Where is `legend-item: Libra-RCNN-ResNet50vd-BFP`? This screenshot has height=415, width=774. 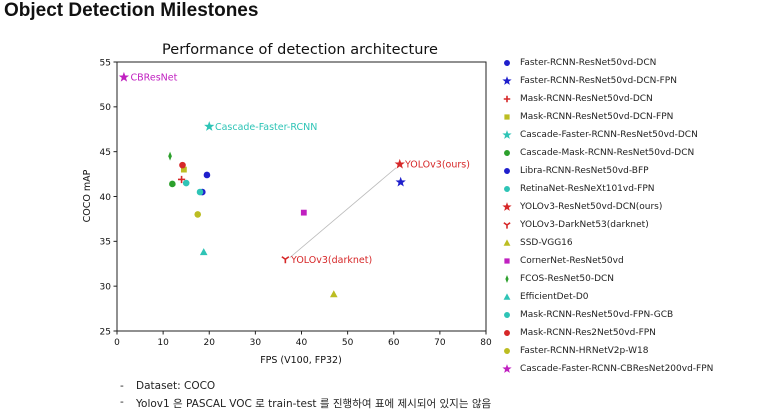
legend-item: Libra-RCNN-ResNet50vd-BFP is located at coordinates (574, 171).